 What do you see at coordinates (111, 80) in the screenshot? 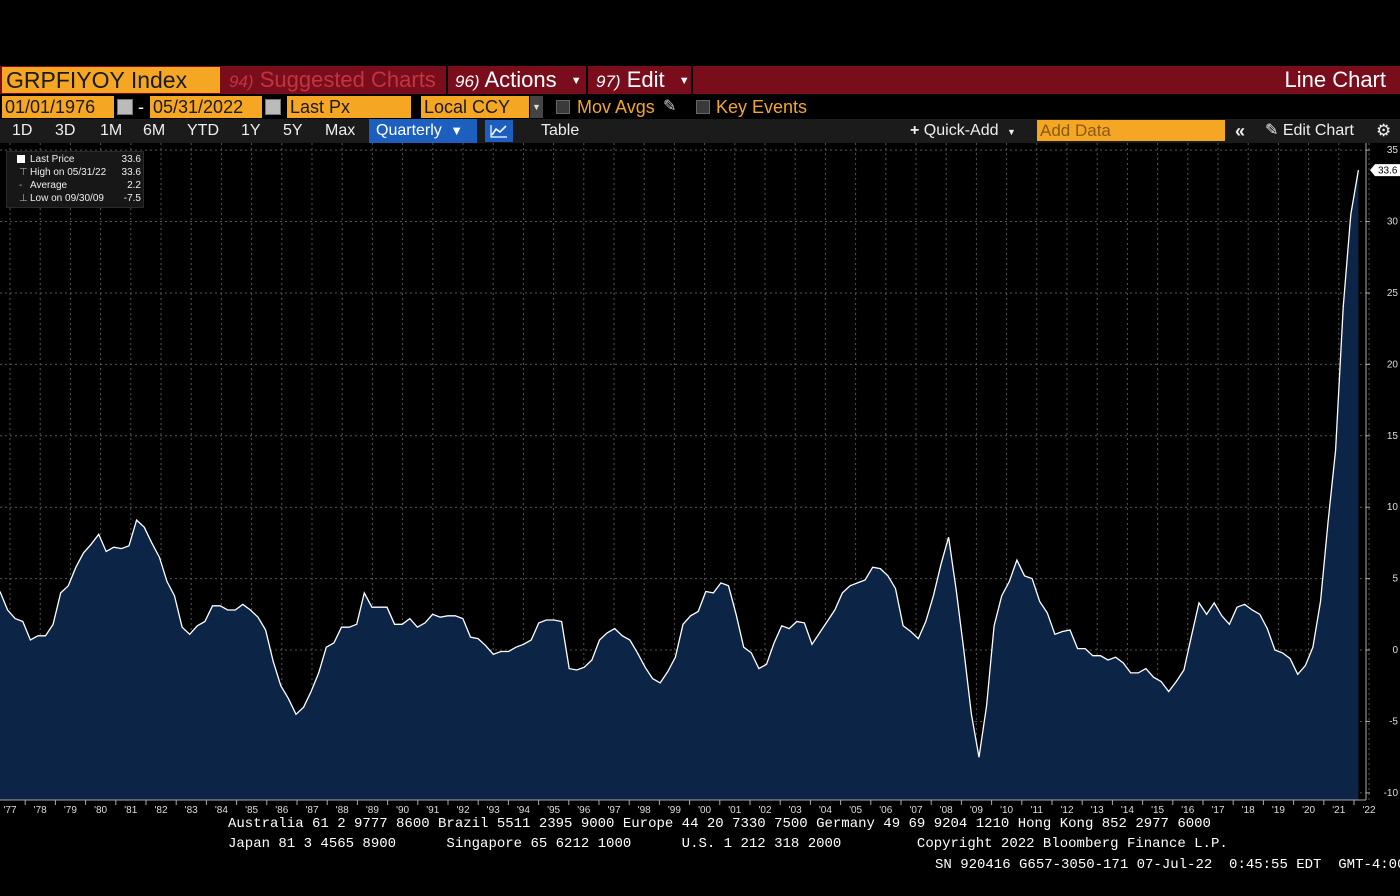
I see `ticker-field: GRPFIYOY Index` at bounding box center [111, 80].